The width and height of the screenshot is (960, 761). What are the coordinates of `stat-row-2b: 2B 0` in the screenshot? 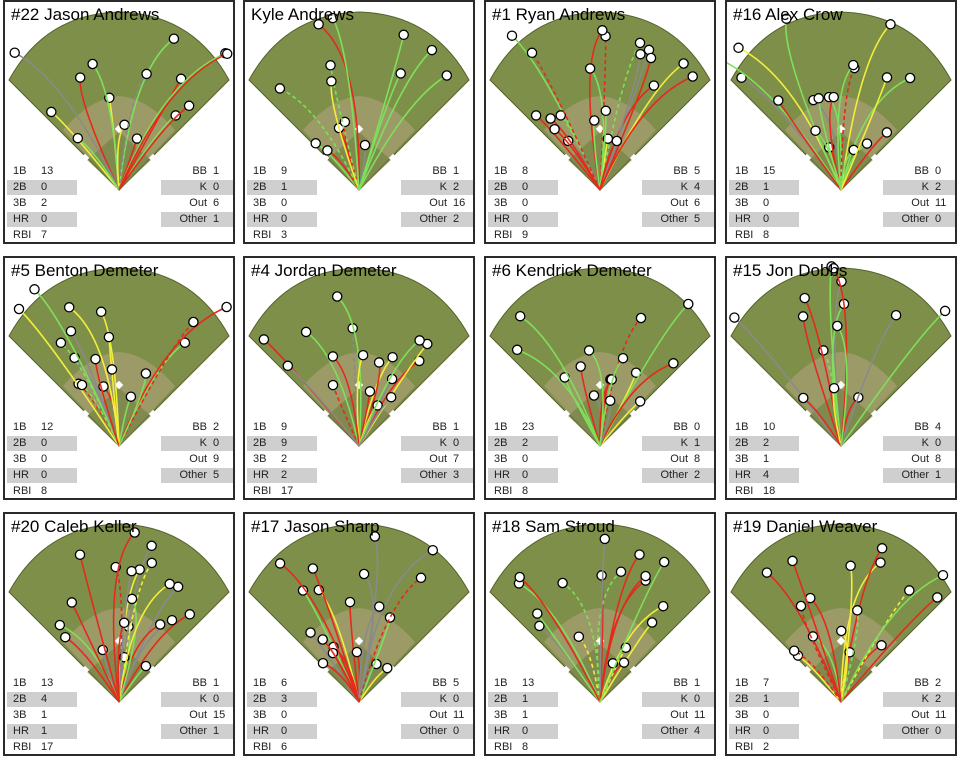 It's located at (42, 443).